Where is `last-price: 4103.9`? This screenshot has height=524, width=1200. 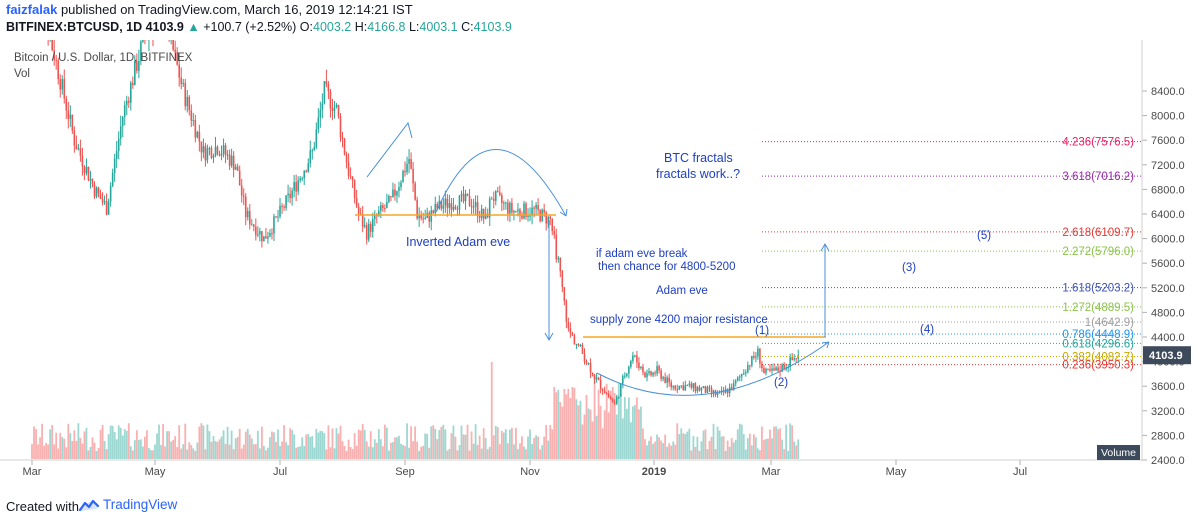
last-price: 4103.9 is located at coordinates (164, 27).